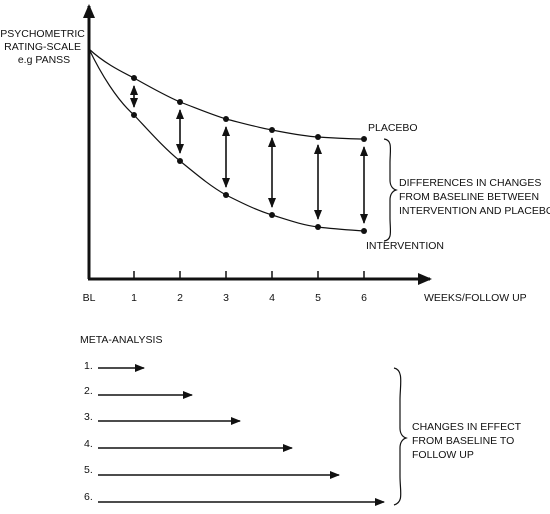 The image size is (550, 514). I want to click on meta-item-3-label: 3., so click(88, 417).